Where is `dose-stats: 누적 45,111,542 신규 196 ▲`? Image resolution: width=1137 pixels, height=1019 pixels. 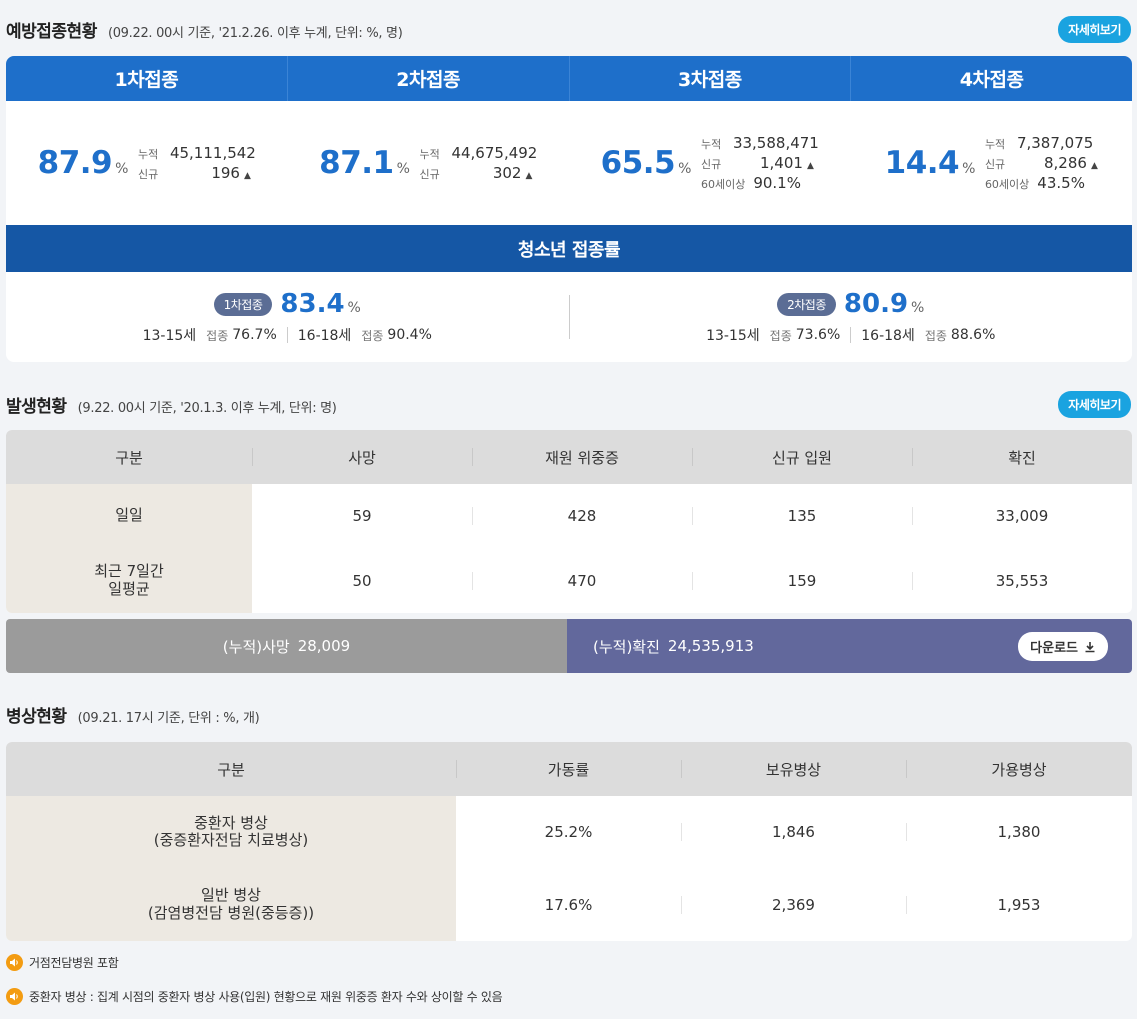
dose-stats: 누적 45,111,542 신규 196 ▲ is located at coordinates (197, 163).